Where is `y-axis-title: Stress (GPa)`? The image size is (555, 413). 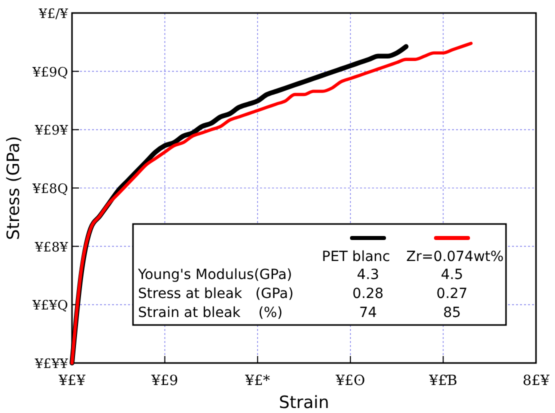 y-axis-title: Stress (GPa) is located at coordinates (14, 188).